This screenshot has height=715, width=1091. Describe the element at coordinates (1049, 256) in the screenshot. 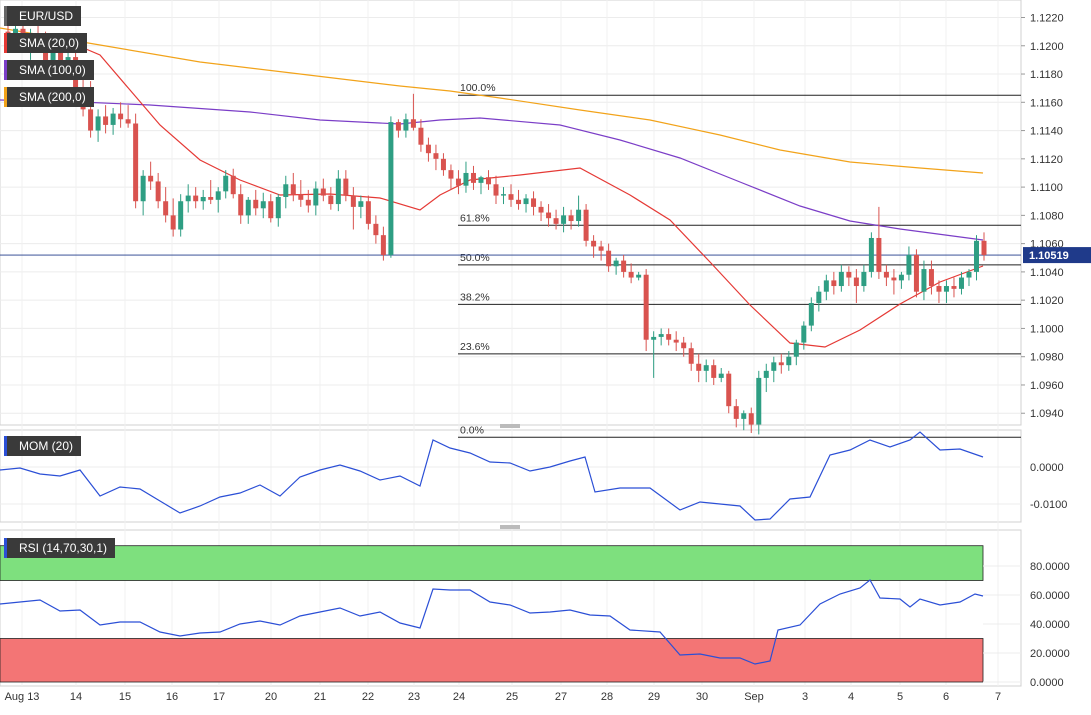

I see `current-price-value: 1.10519` at that location.